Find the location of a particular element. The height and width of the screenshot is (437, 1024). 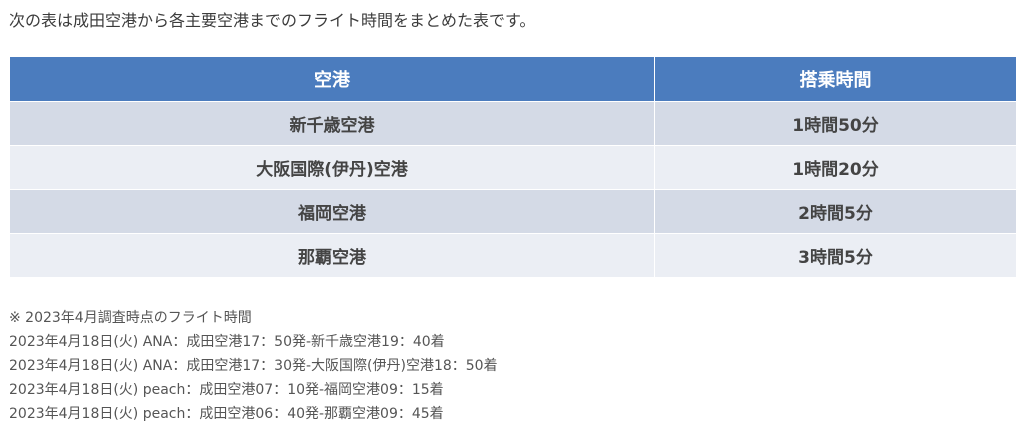

airport-cell: 福岡空港 is located at coordinates (332, 211).